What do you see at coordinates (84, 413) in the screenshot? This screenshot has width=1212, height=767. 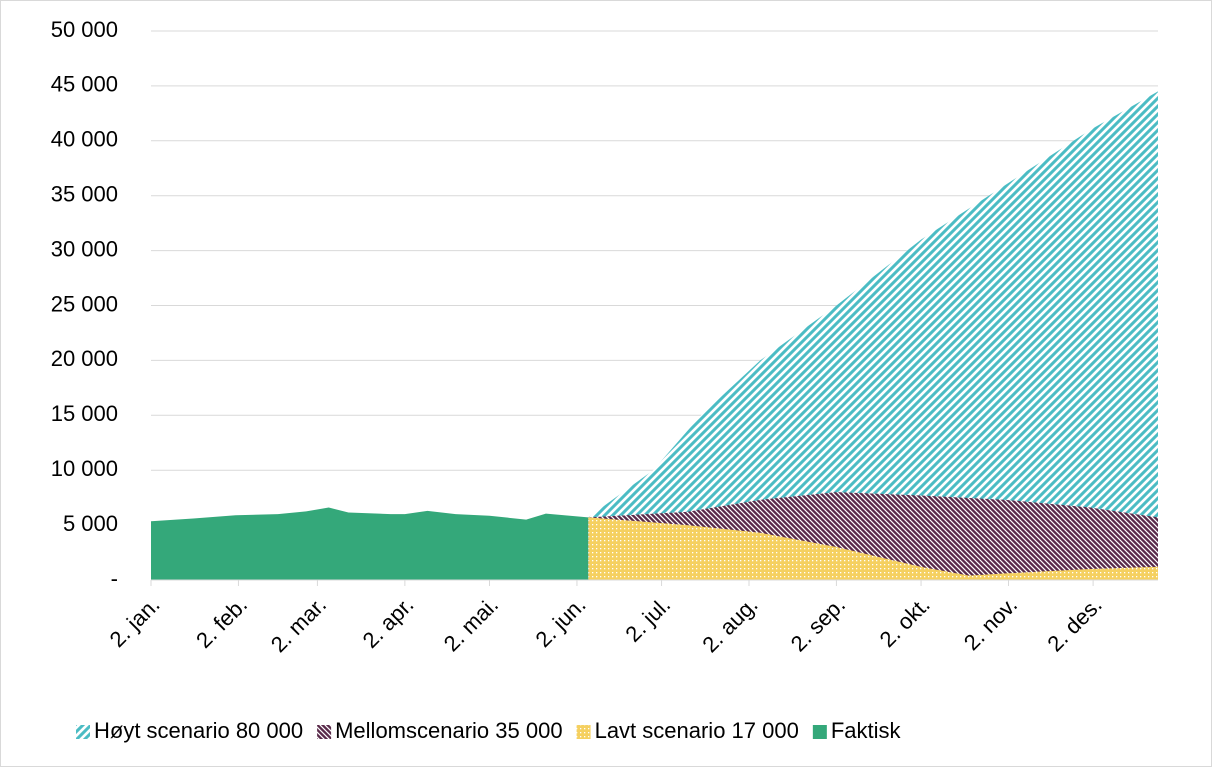 I see `y-tick-label: 15 000` at bounding box center [84, 413].